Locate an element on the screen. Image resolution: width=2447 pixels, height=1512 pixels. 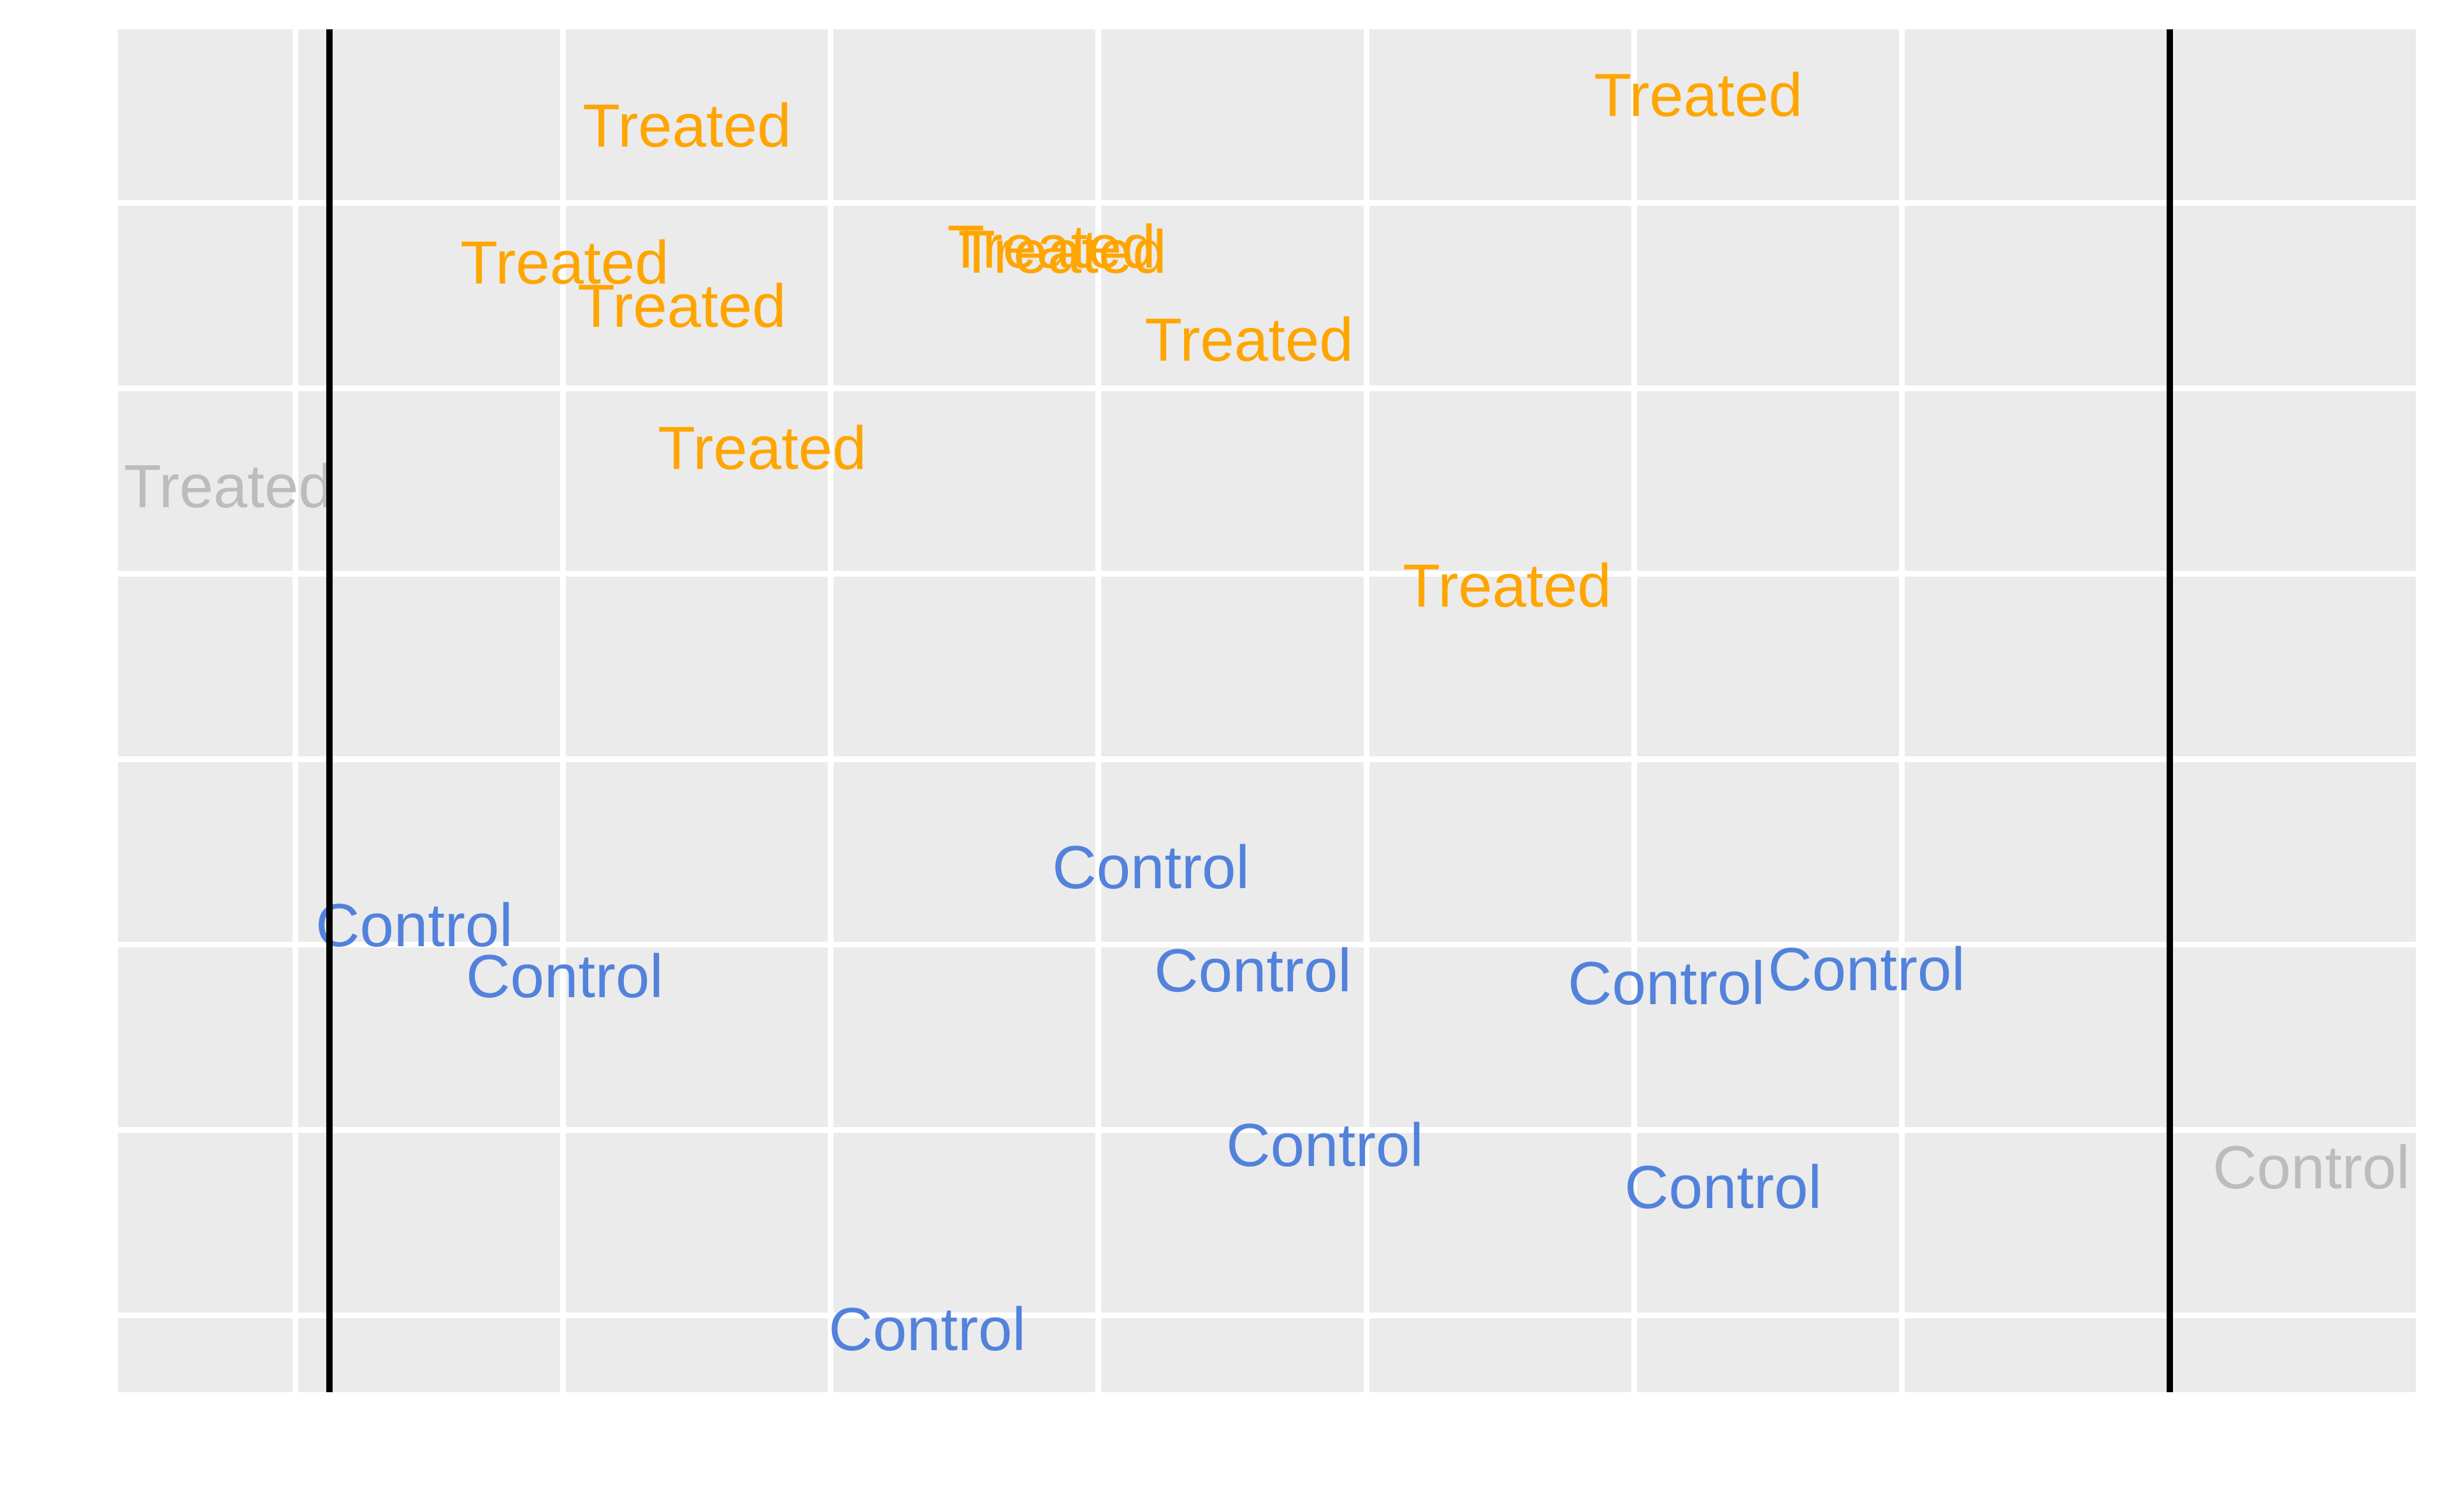
control-label-muted: Control is located at coordinates (2311, 1168).